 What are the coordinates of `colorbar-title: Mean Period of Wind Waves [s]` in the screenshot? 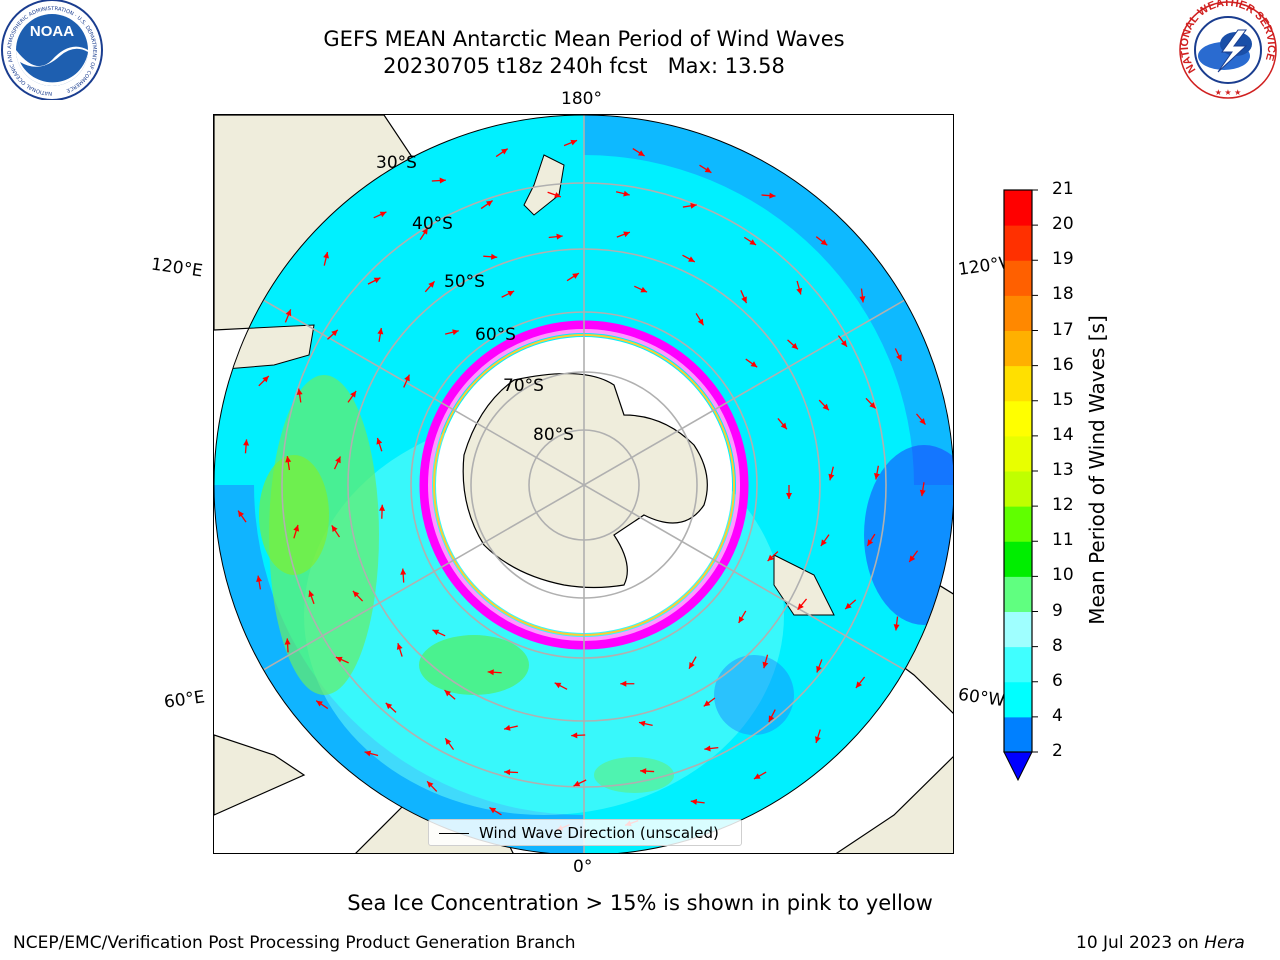 It's located at (1097, 470).